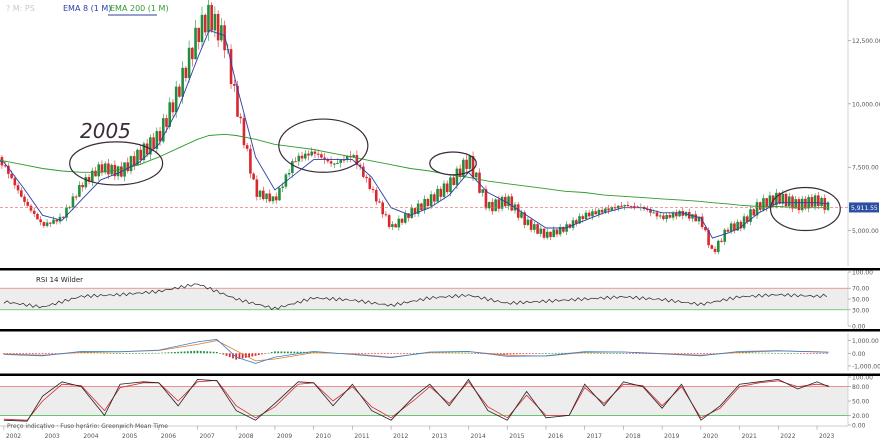 Image resolution: width=880 pixels, height=448 pixels. Describe the element at coordinates (787, 436) in the screenshot. I see `x-tick-label: 2022` at that location.